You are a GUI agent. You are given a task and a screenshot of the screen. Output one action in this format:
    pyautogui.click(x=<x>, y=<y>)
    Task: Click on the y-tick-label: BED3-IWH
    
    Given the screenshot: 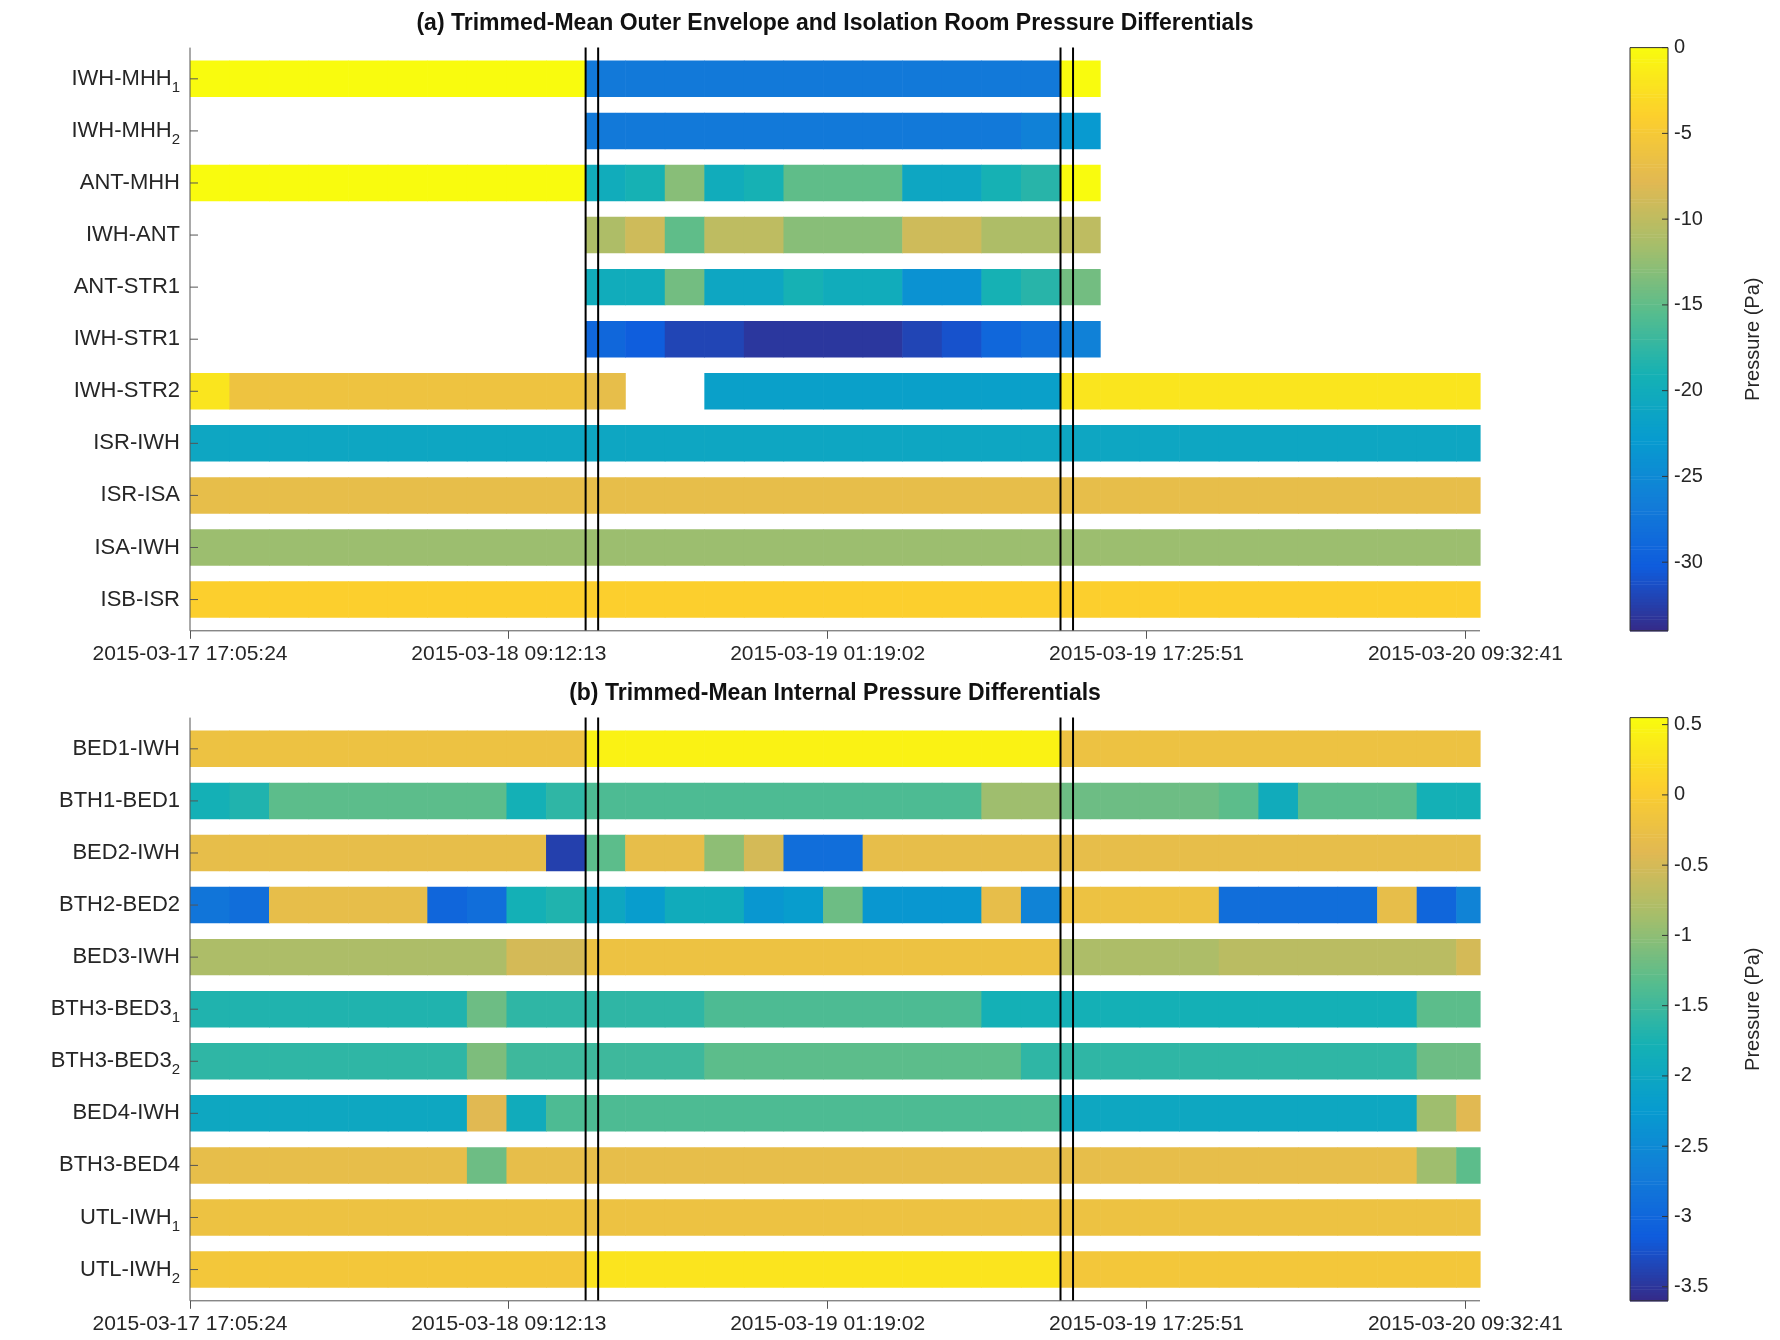 What is the action you would take?
    pyautogui.click(x=126, y=956)
    